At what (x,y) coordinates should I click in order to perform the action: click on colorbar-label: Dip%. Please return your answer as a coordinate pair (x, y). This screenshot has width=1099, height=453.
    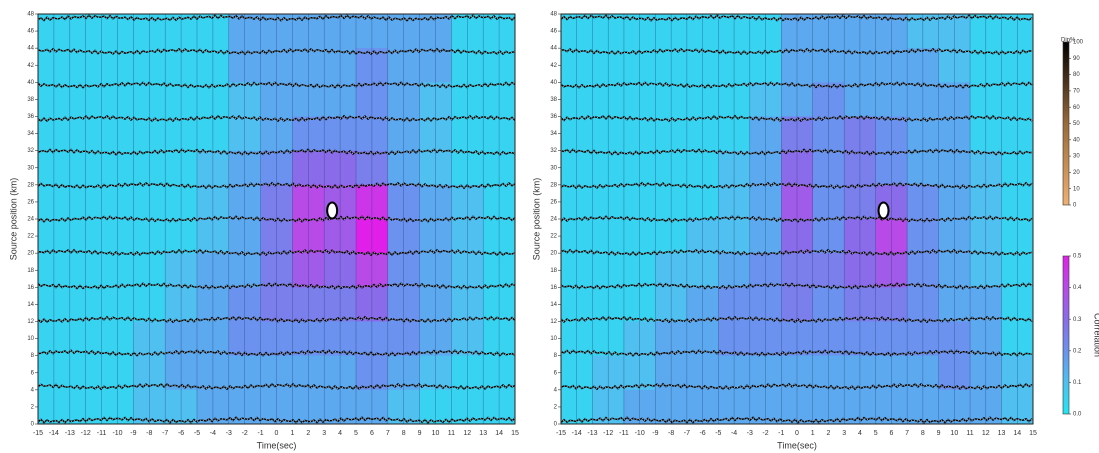
    Looking at the image, I should click on (1068, 41).